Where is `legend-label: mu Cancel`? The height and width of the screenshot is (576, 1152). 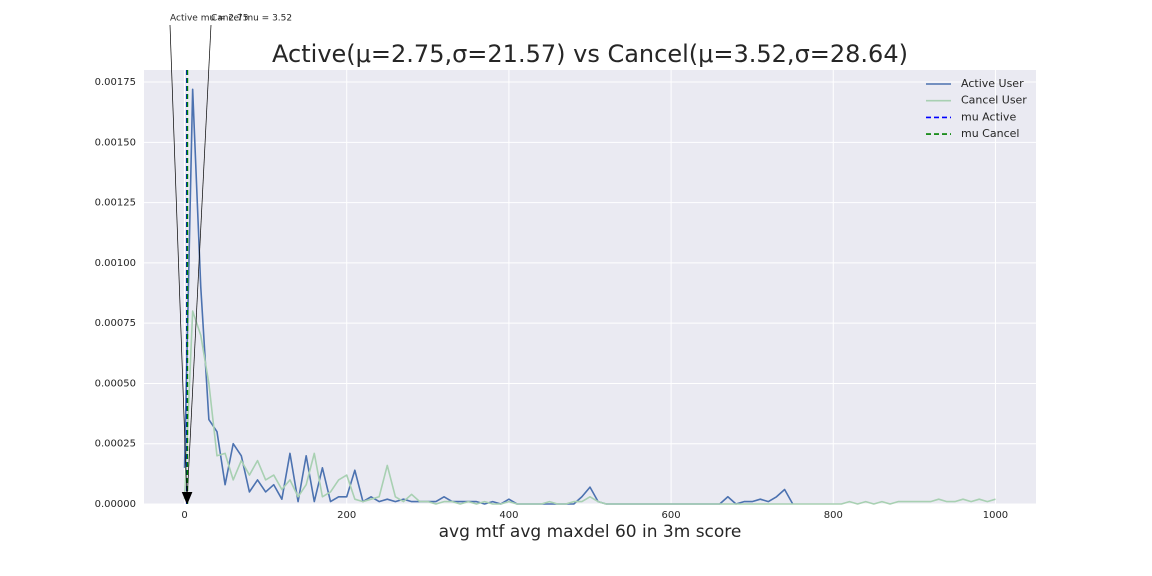 legend-label: mu Cancel is located at coordinates (990, 133).